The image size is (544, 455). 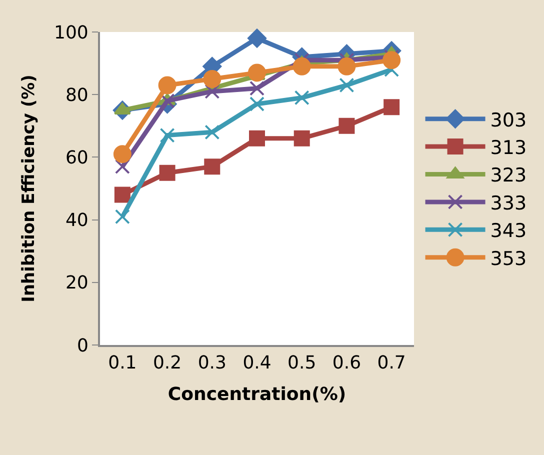 What do you see at coordinates (508, 147) in the screenshot?
I see `legend-label: 313` at bounding box center [508, 147].